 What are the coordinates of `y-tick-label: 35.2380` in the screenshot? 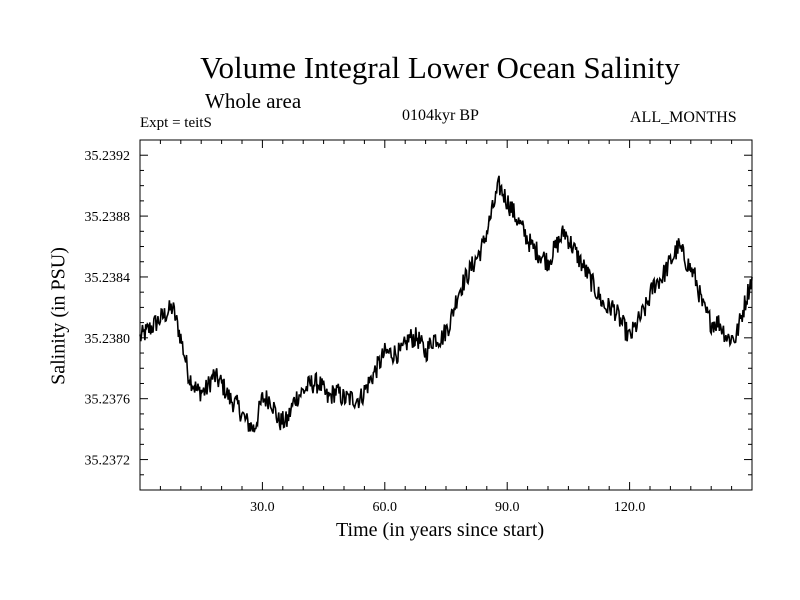 It's located at (108, 339).